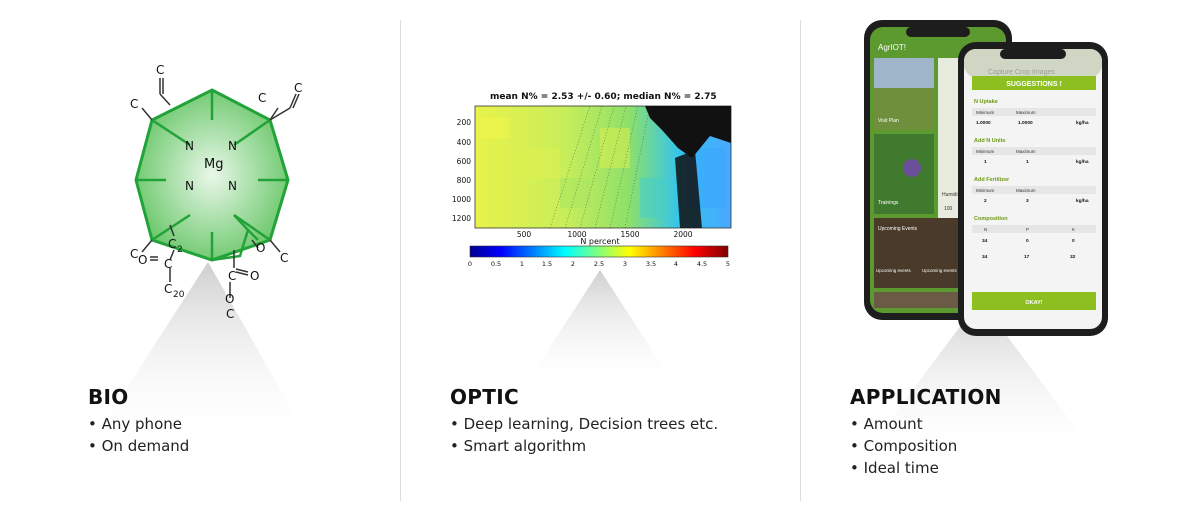 The image size is (1200, 521). Describe the element at coordinates (991, 219) in the screenshot. I see `section-label: Composition` at that location.